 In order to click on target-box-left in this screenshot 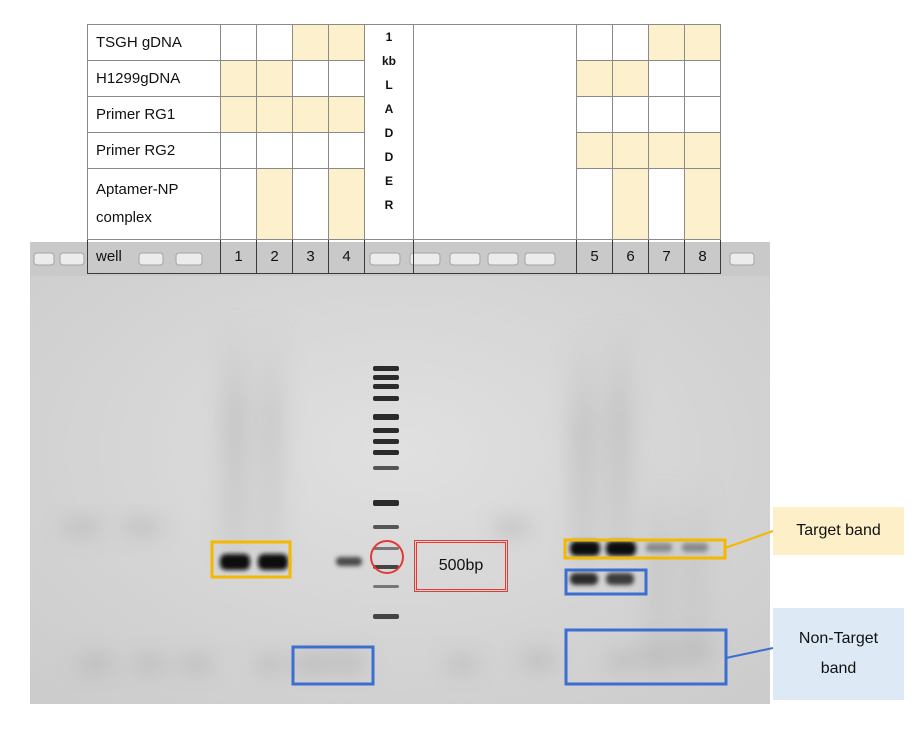, I will do `click(251, 559)`.